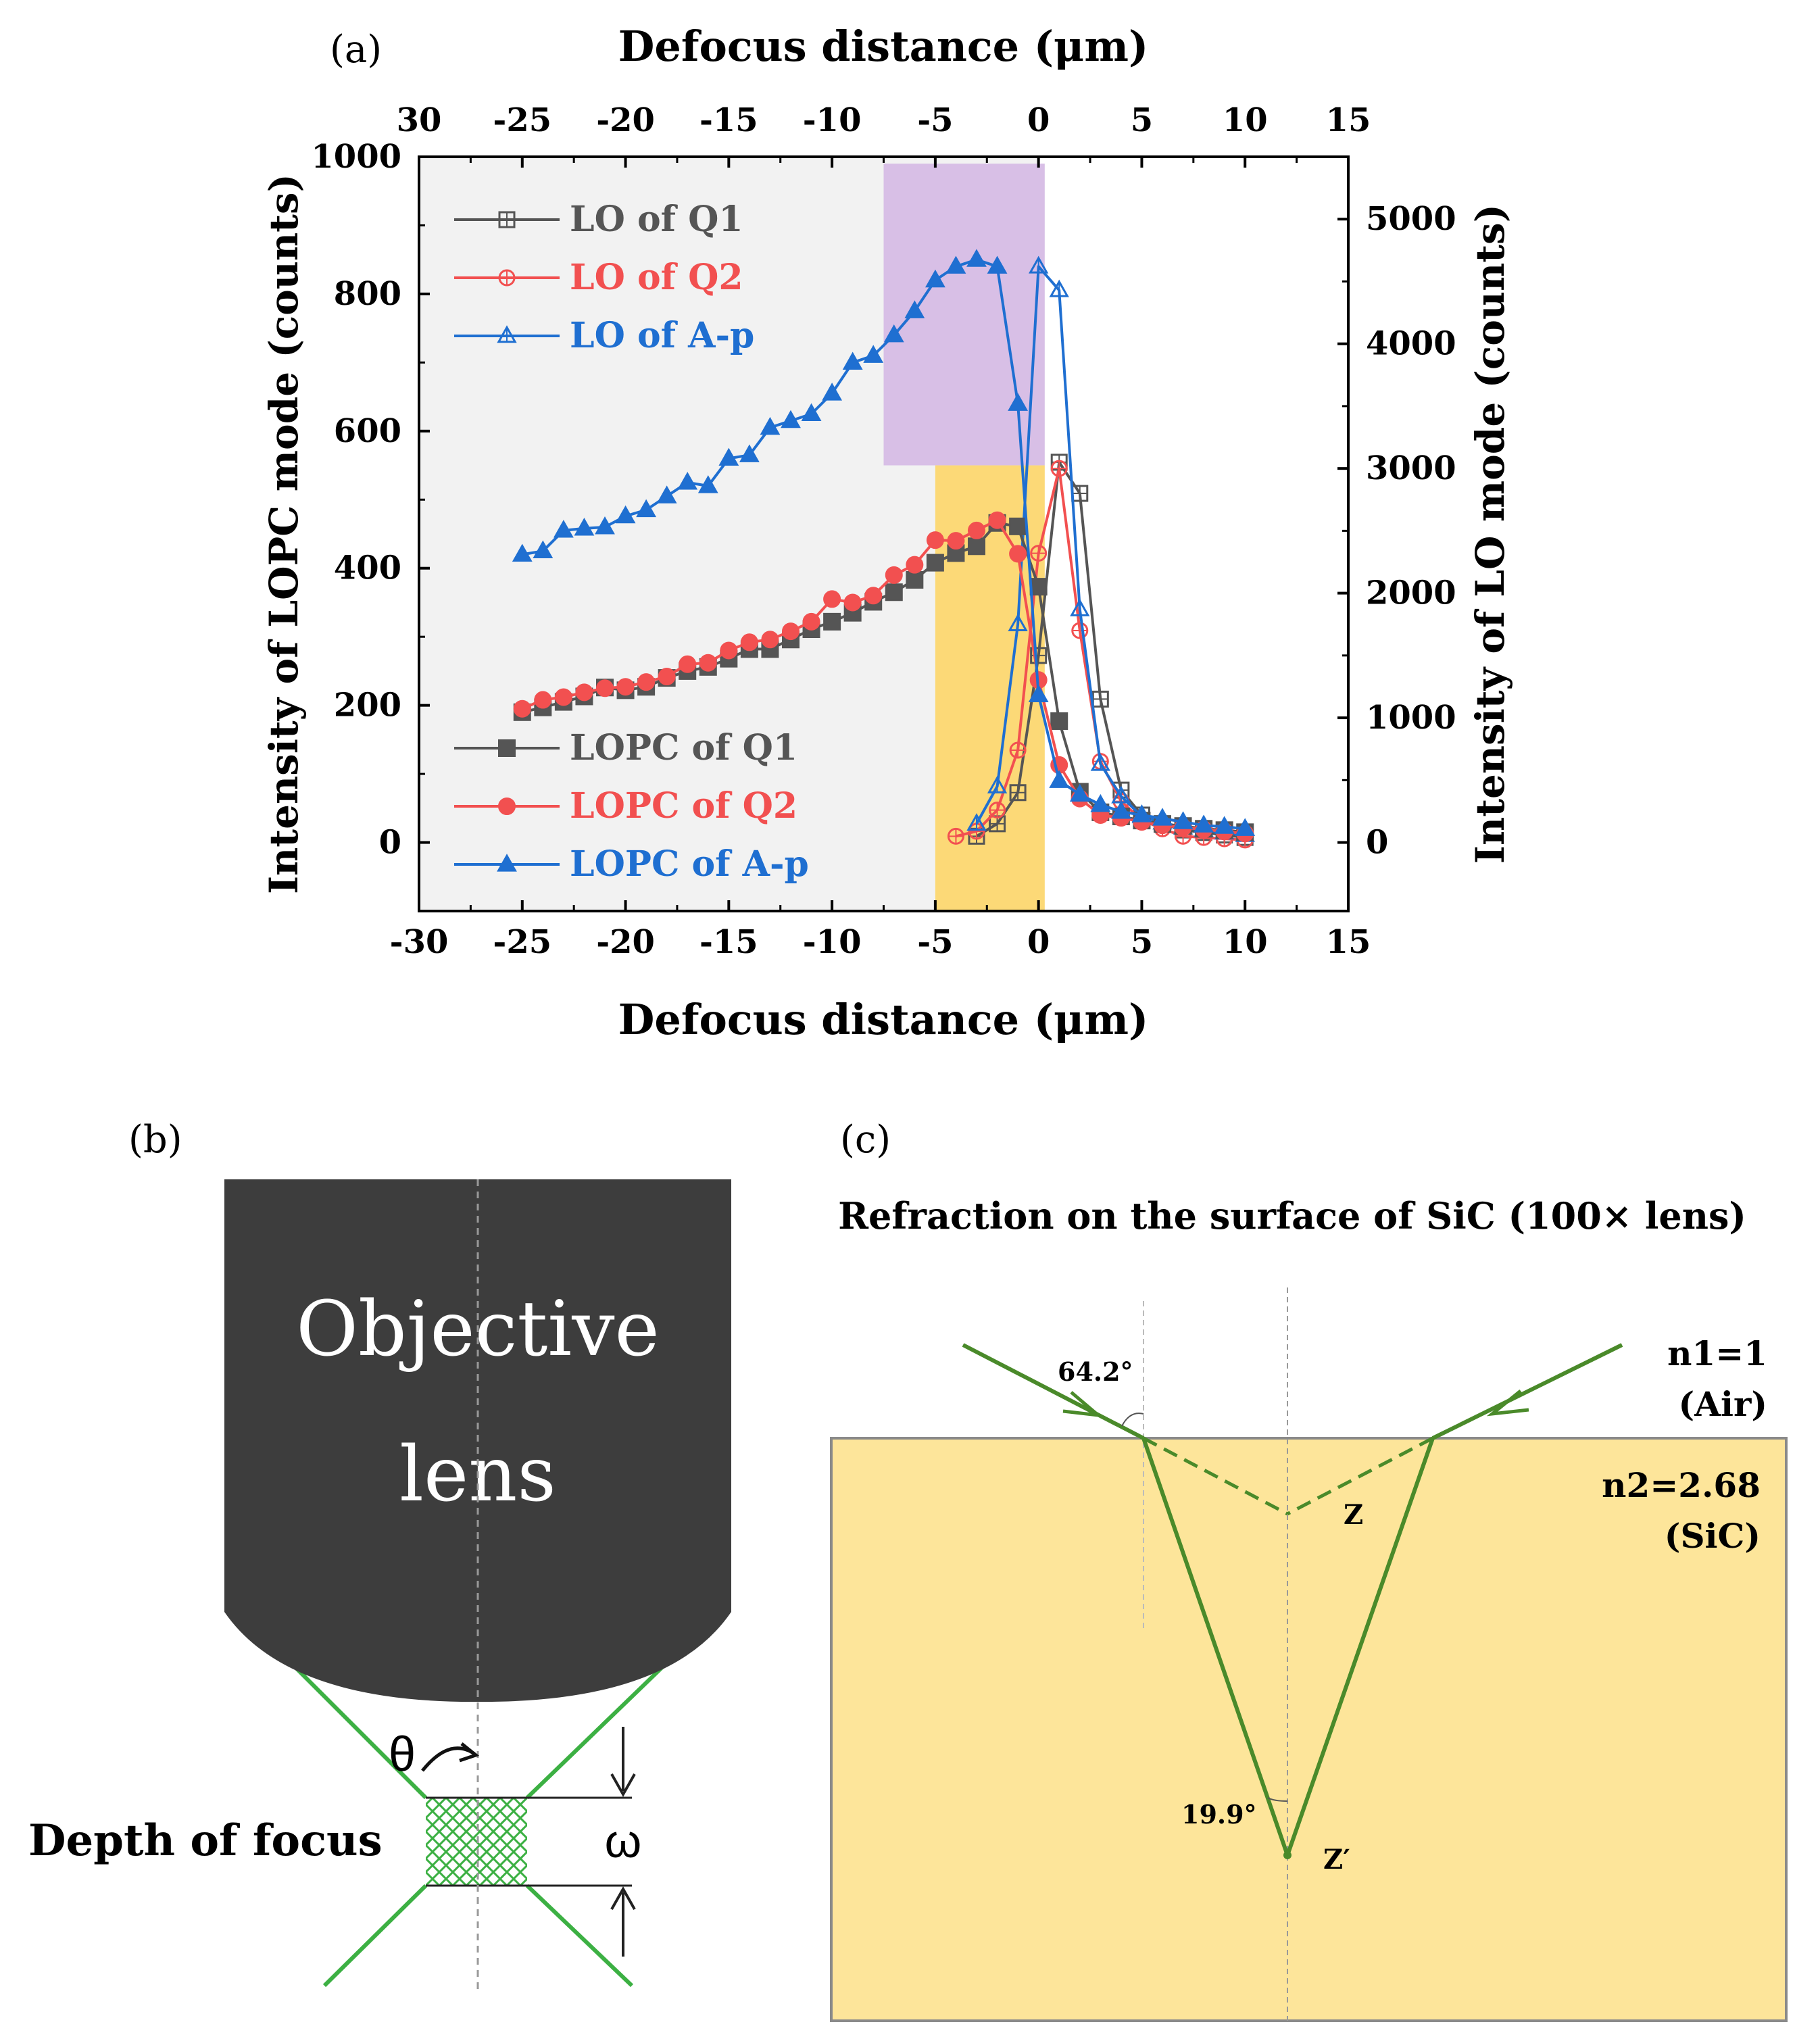 The image size is (1820, 2037). What do you see at coordinates (507, 748) in the screenshot?
I see `legend-marker-lopc-of-q1` at bounding box center [507, 748].